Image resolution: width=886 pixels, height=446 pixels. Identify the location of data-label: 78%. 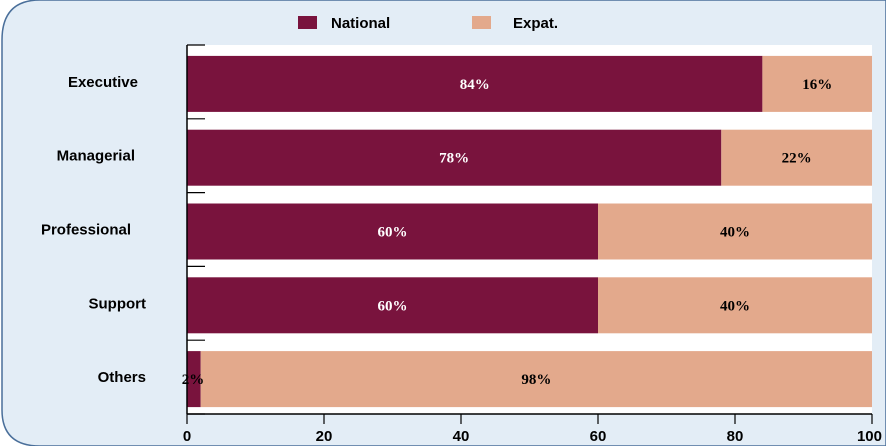
(454, 159).